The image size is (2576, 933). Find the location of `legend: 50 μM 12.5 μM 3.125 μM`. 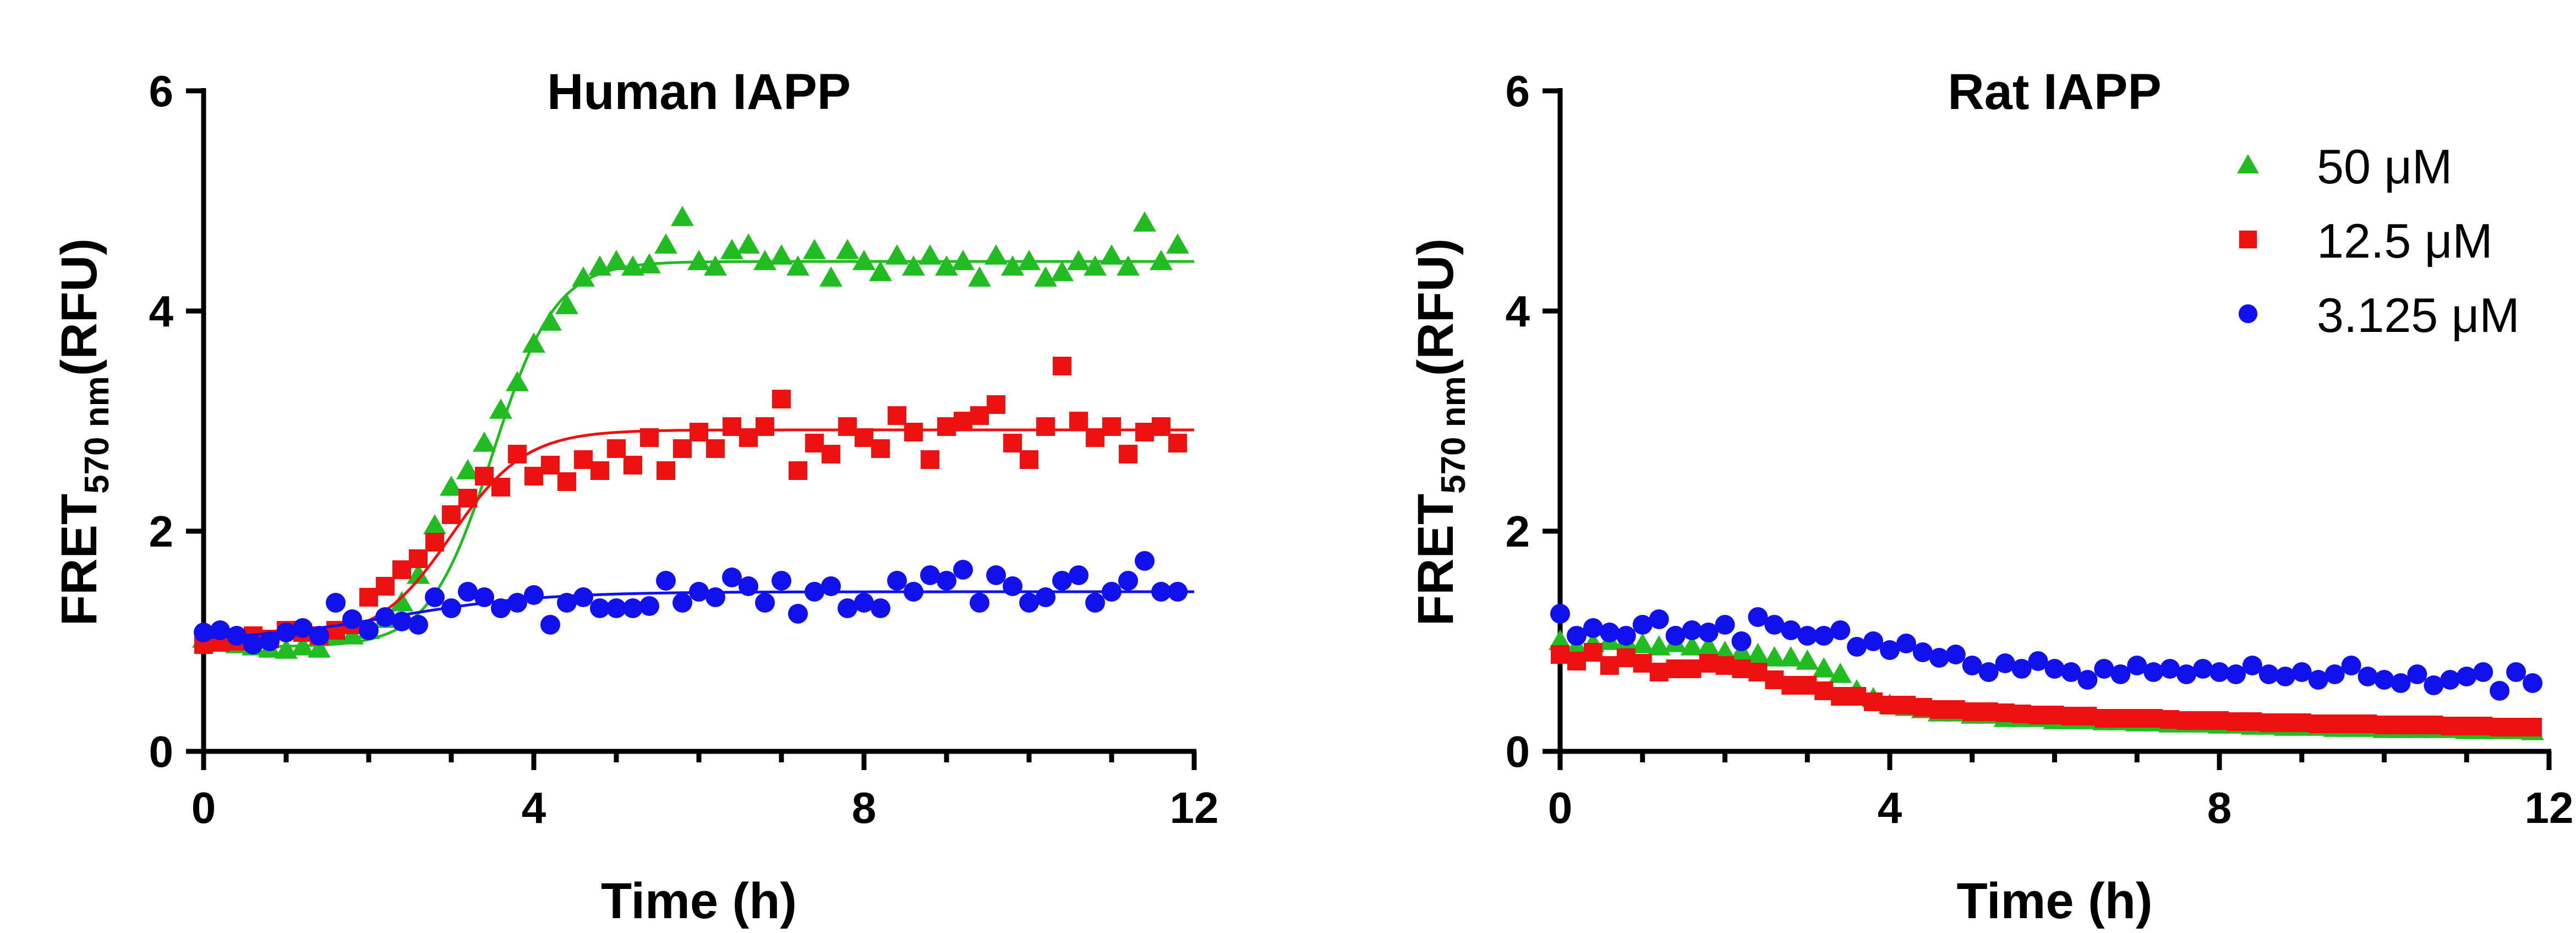

legend: 50 μM 12.5 μM 3.125 μM is located at coordinates (2378, 241).